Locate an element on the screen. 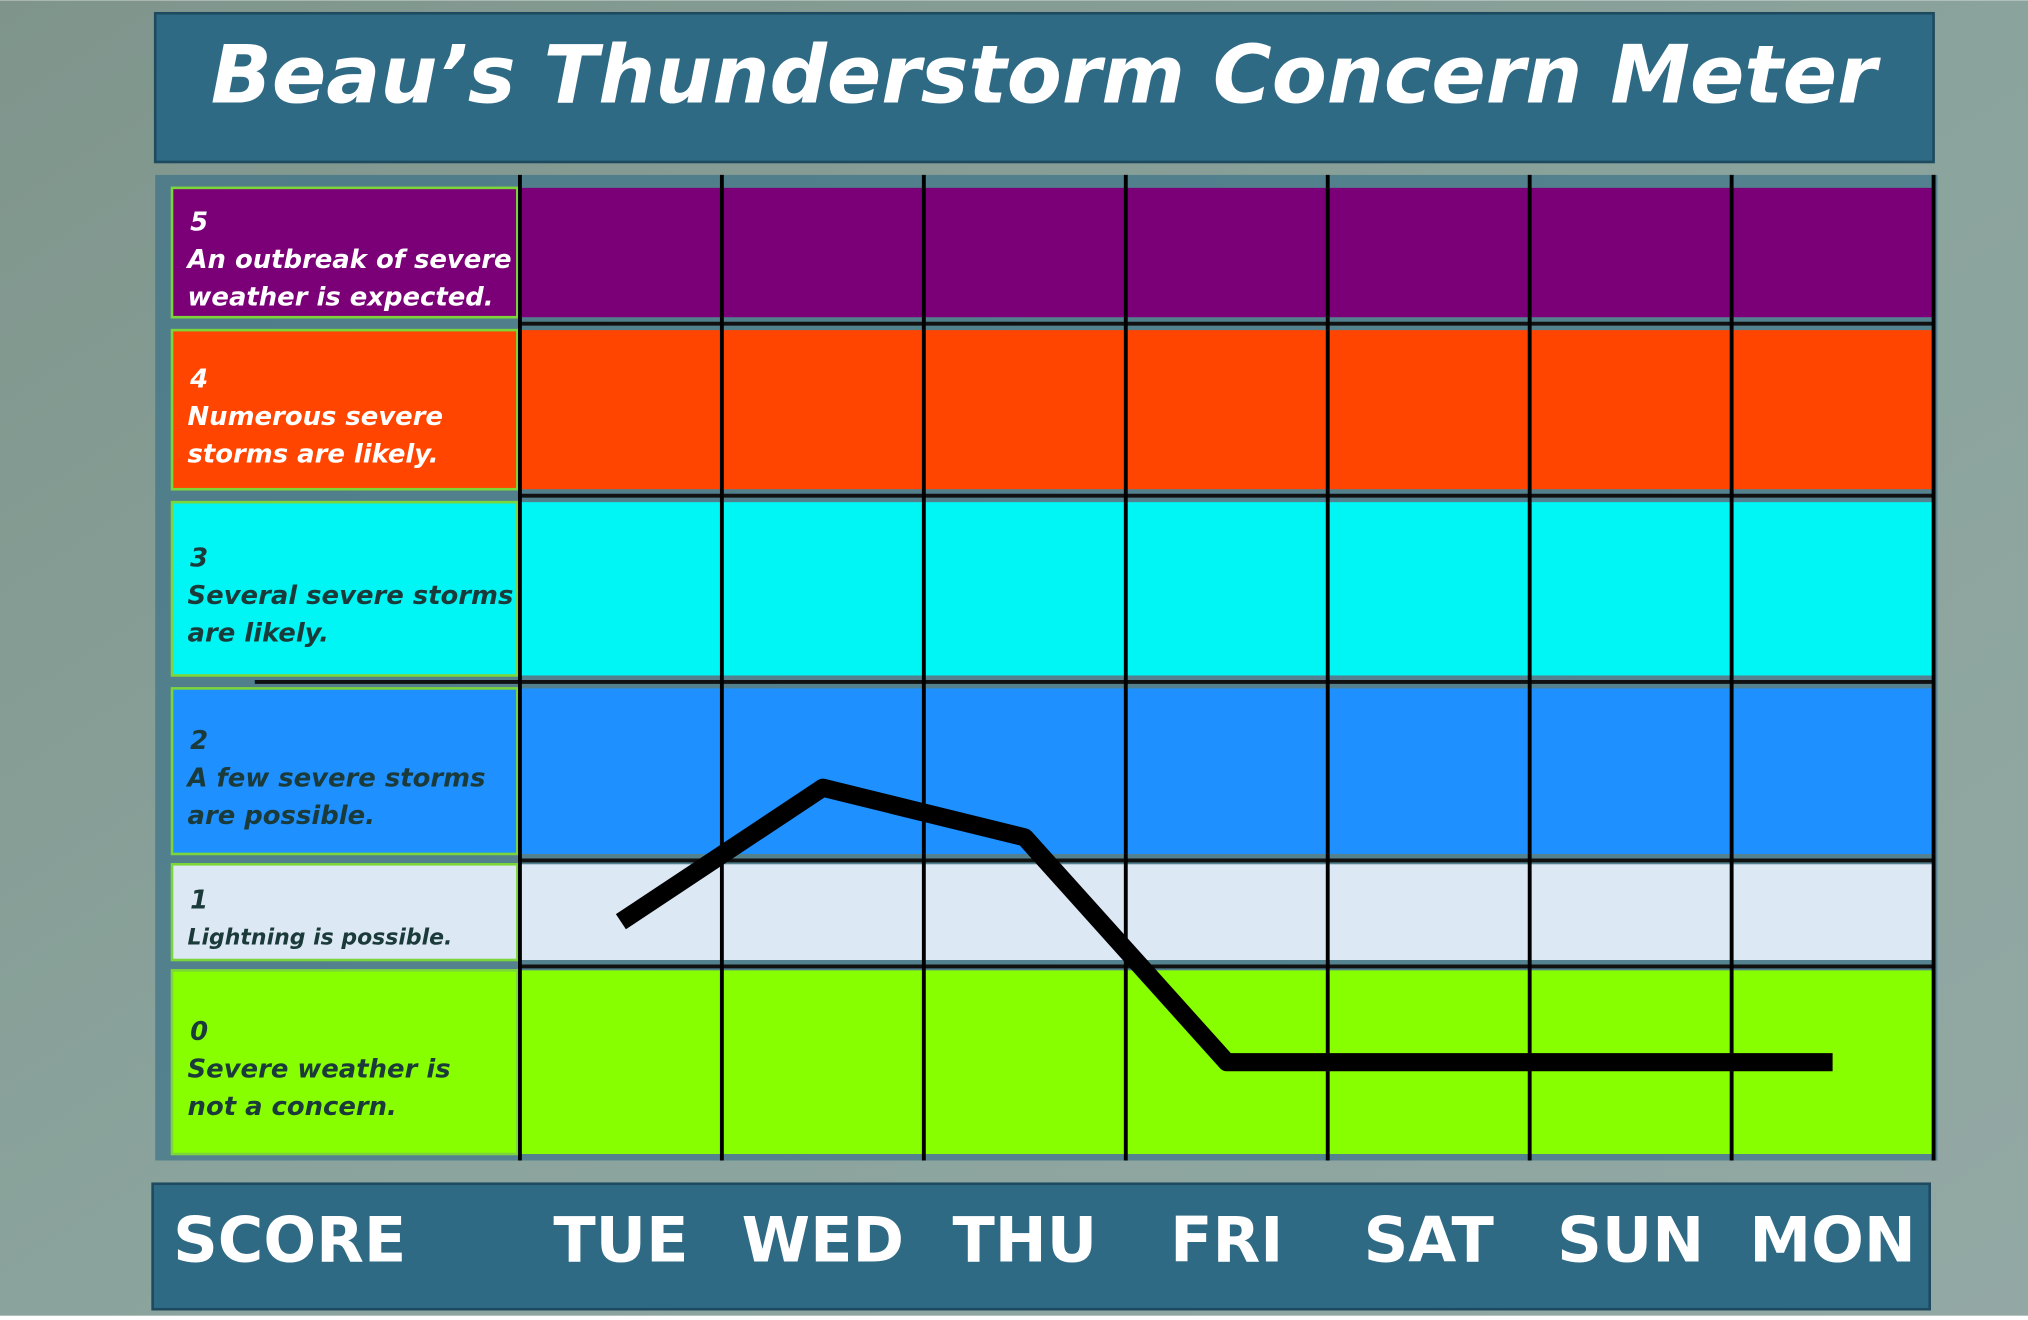 This screenshot has height=1320, width=2028. level-score: 0 is located at coordinates (199, 1032).